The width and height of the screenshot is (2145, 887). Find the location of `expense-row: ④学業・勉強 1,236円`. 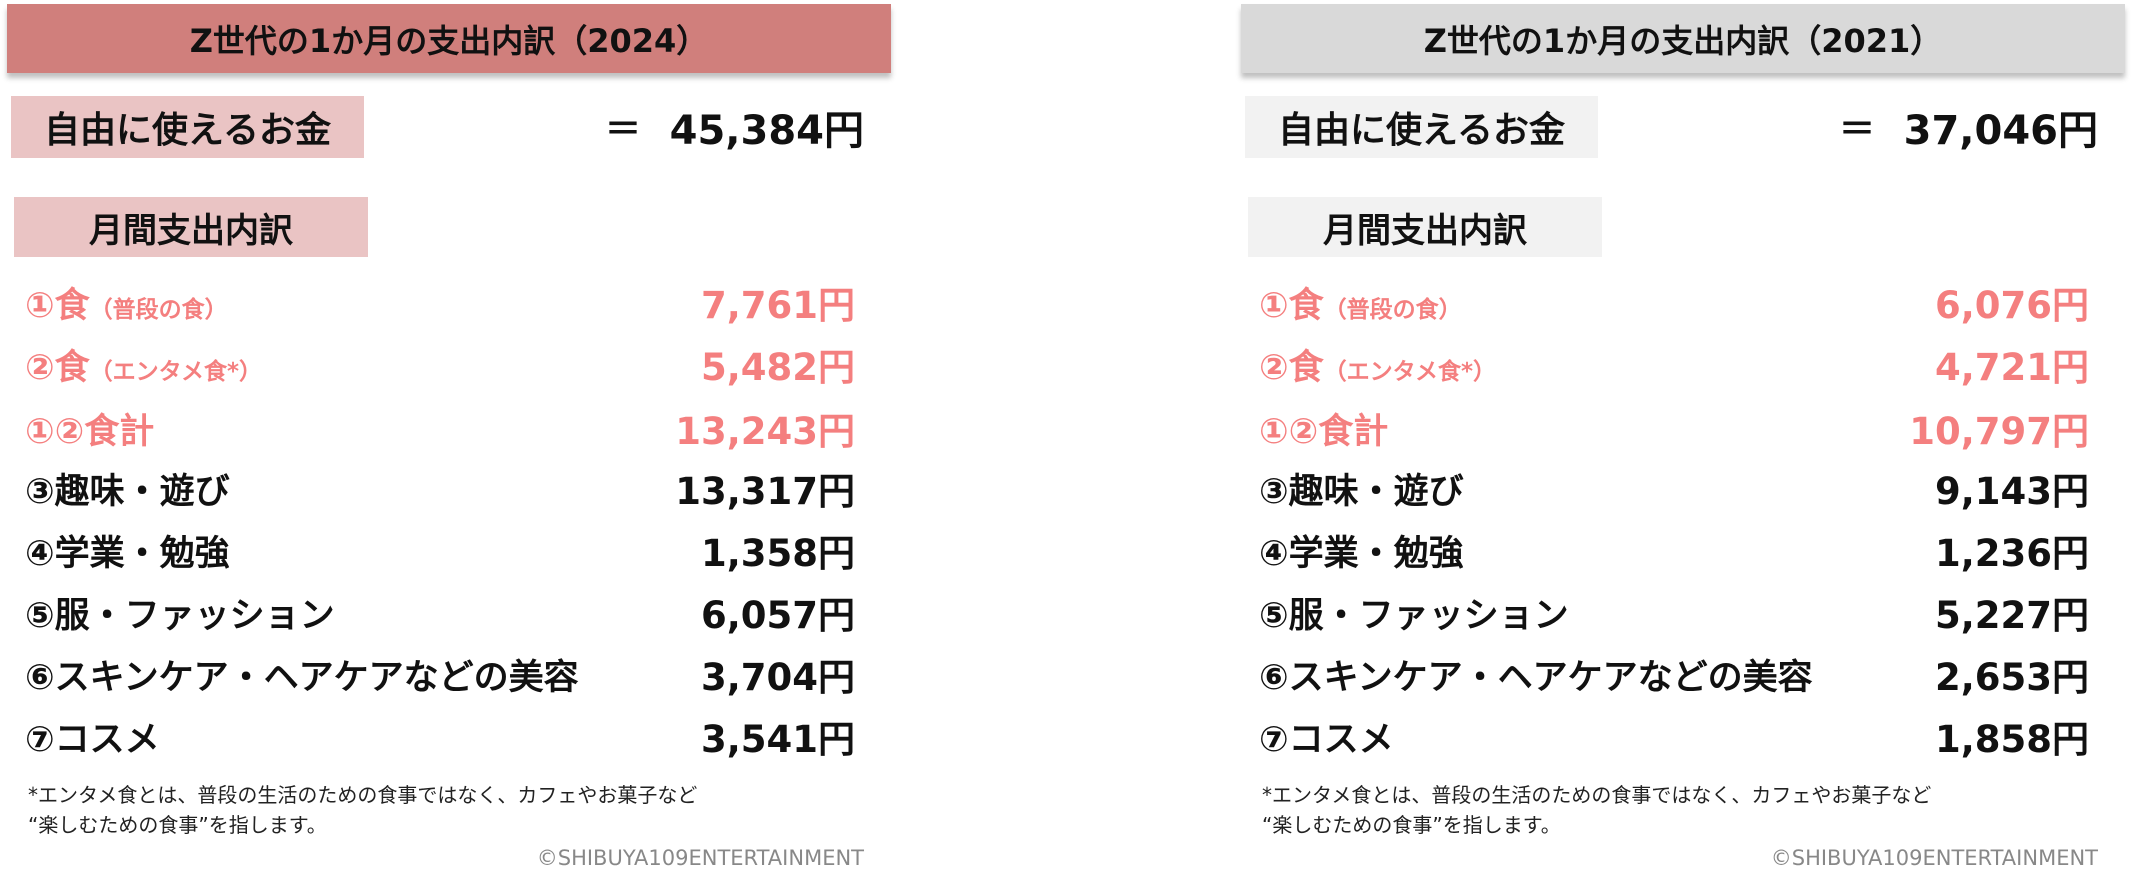

expense-row: ④学業・勉強 1,236円 is located at coordinates (1674, 550).